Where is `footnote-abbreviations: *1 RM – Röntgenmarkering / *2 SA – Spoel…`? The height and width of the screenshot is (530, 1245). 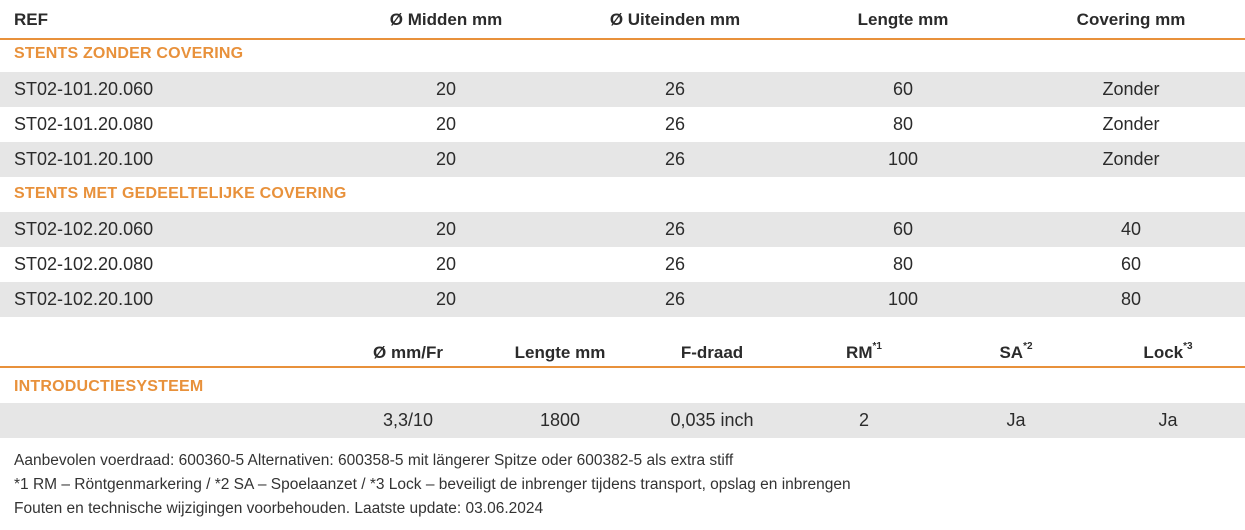
footnote-abbreviations: *1 RM – Röntgenmarkering / *2 SA – Spoel… is located at coordinates (432, 484).